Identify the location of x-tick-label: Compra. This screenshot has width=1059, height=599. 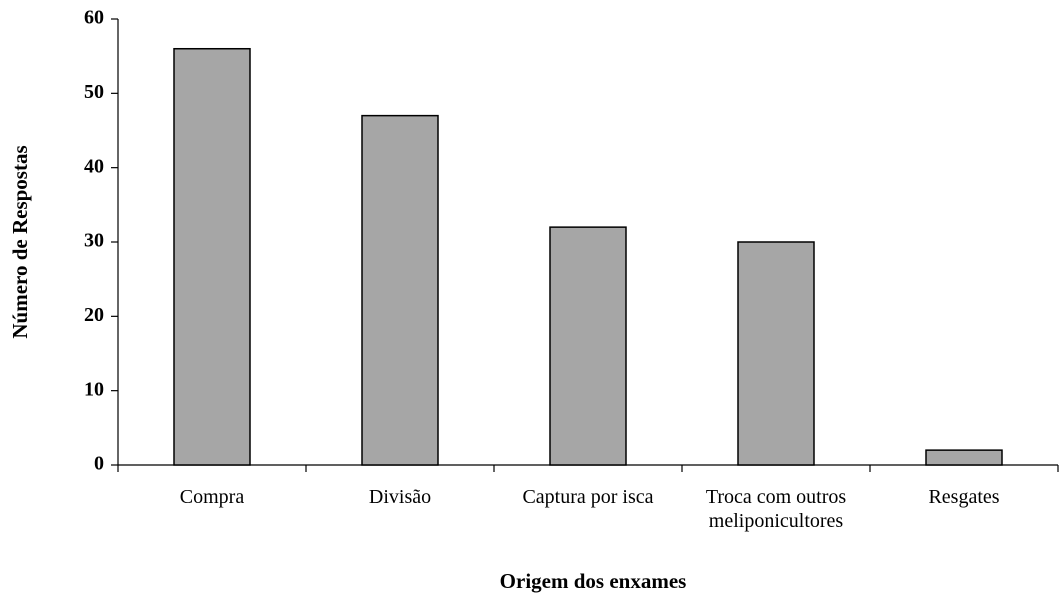
(212, 497).